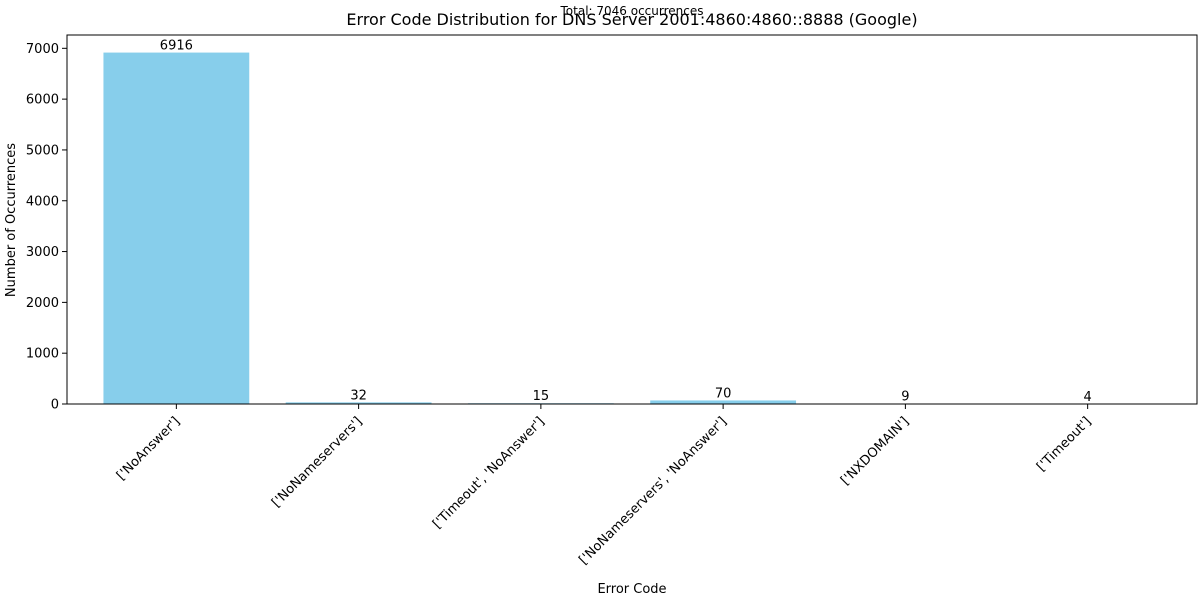 This screenshot has height=604, width=1200. I want to click on bar-value-label: 15, so click(541, 396).